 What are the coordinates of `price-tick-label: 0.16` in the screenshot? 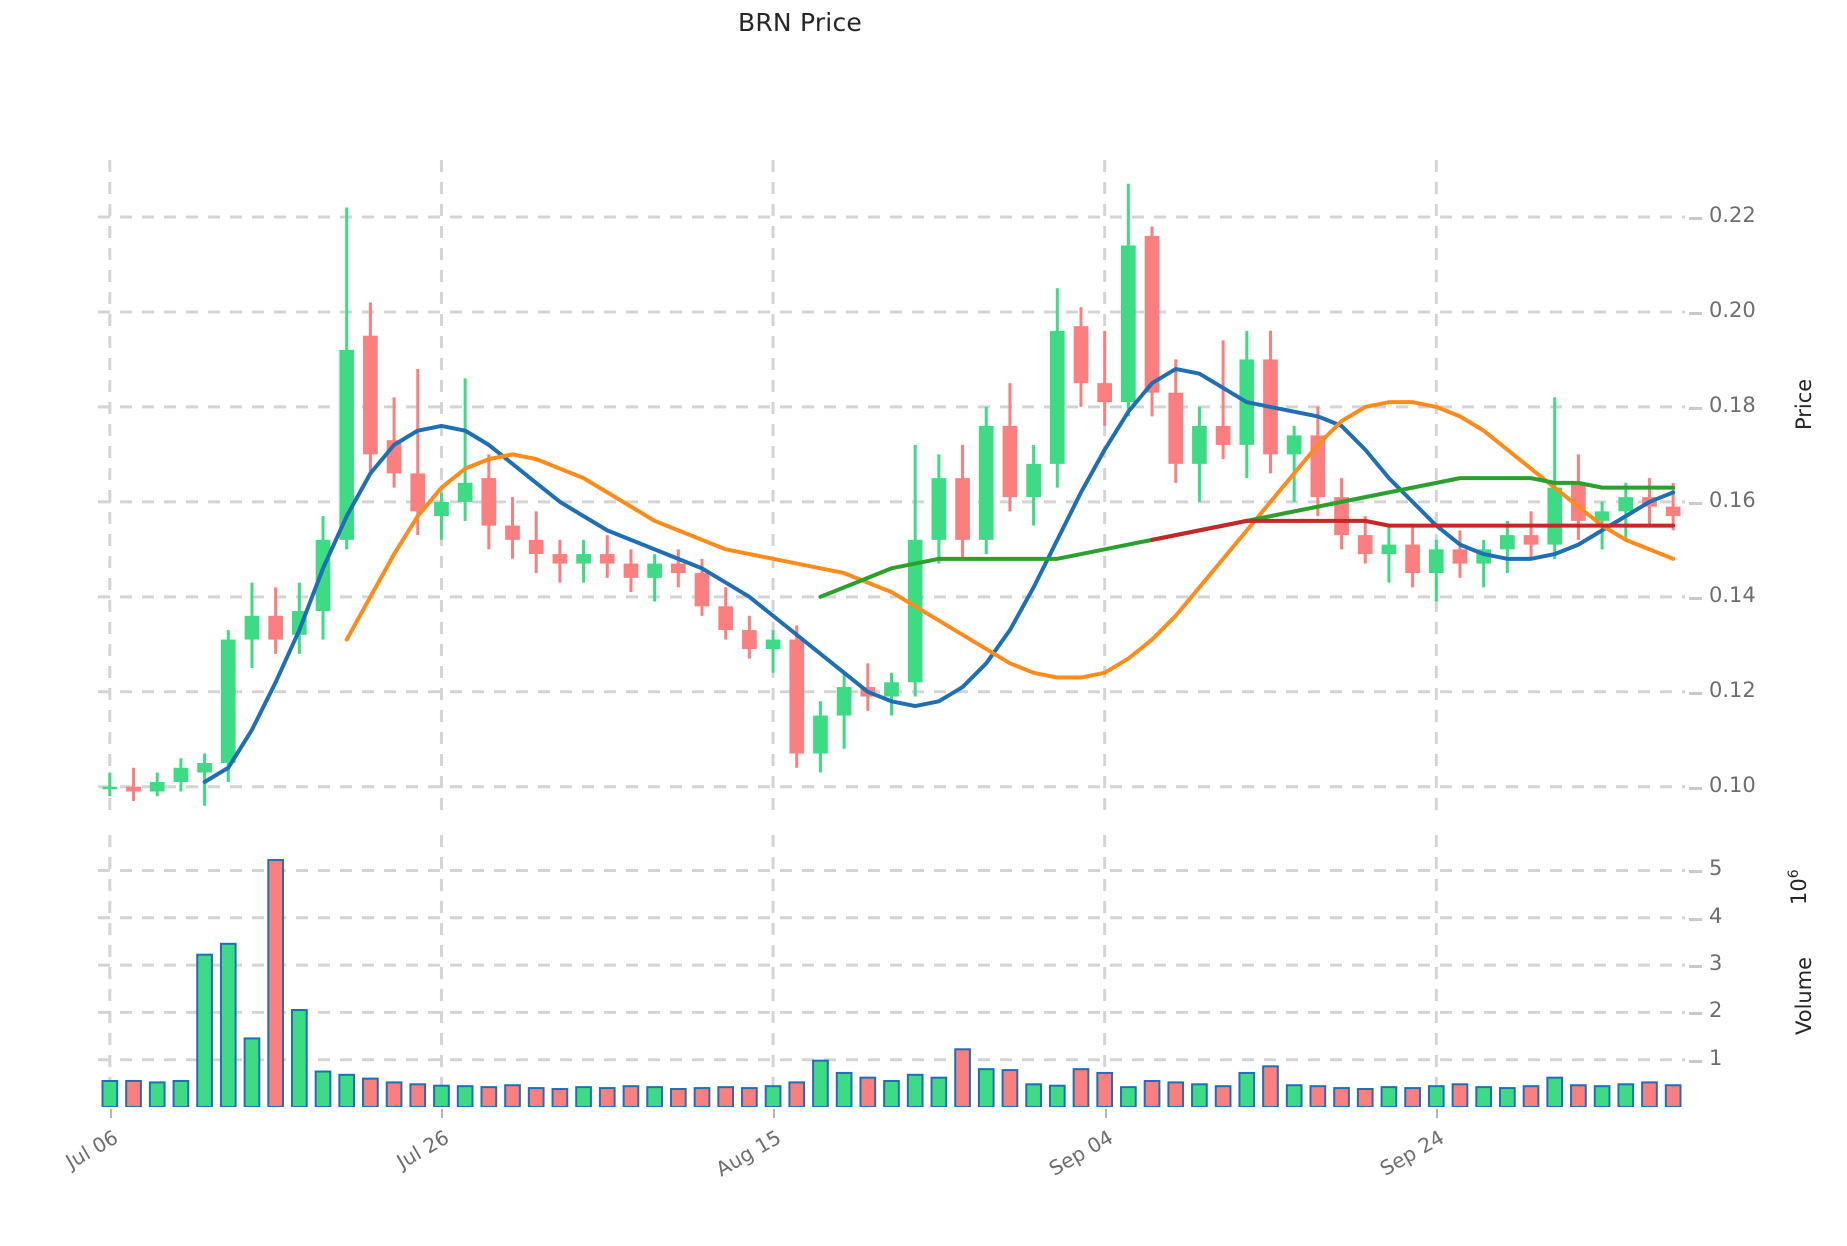 It's located at (1732, 499).